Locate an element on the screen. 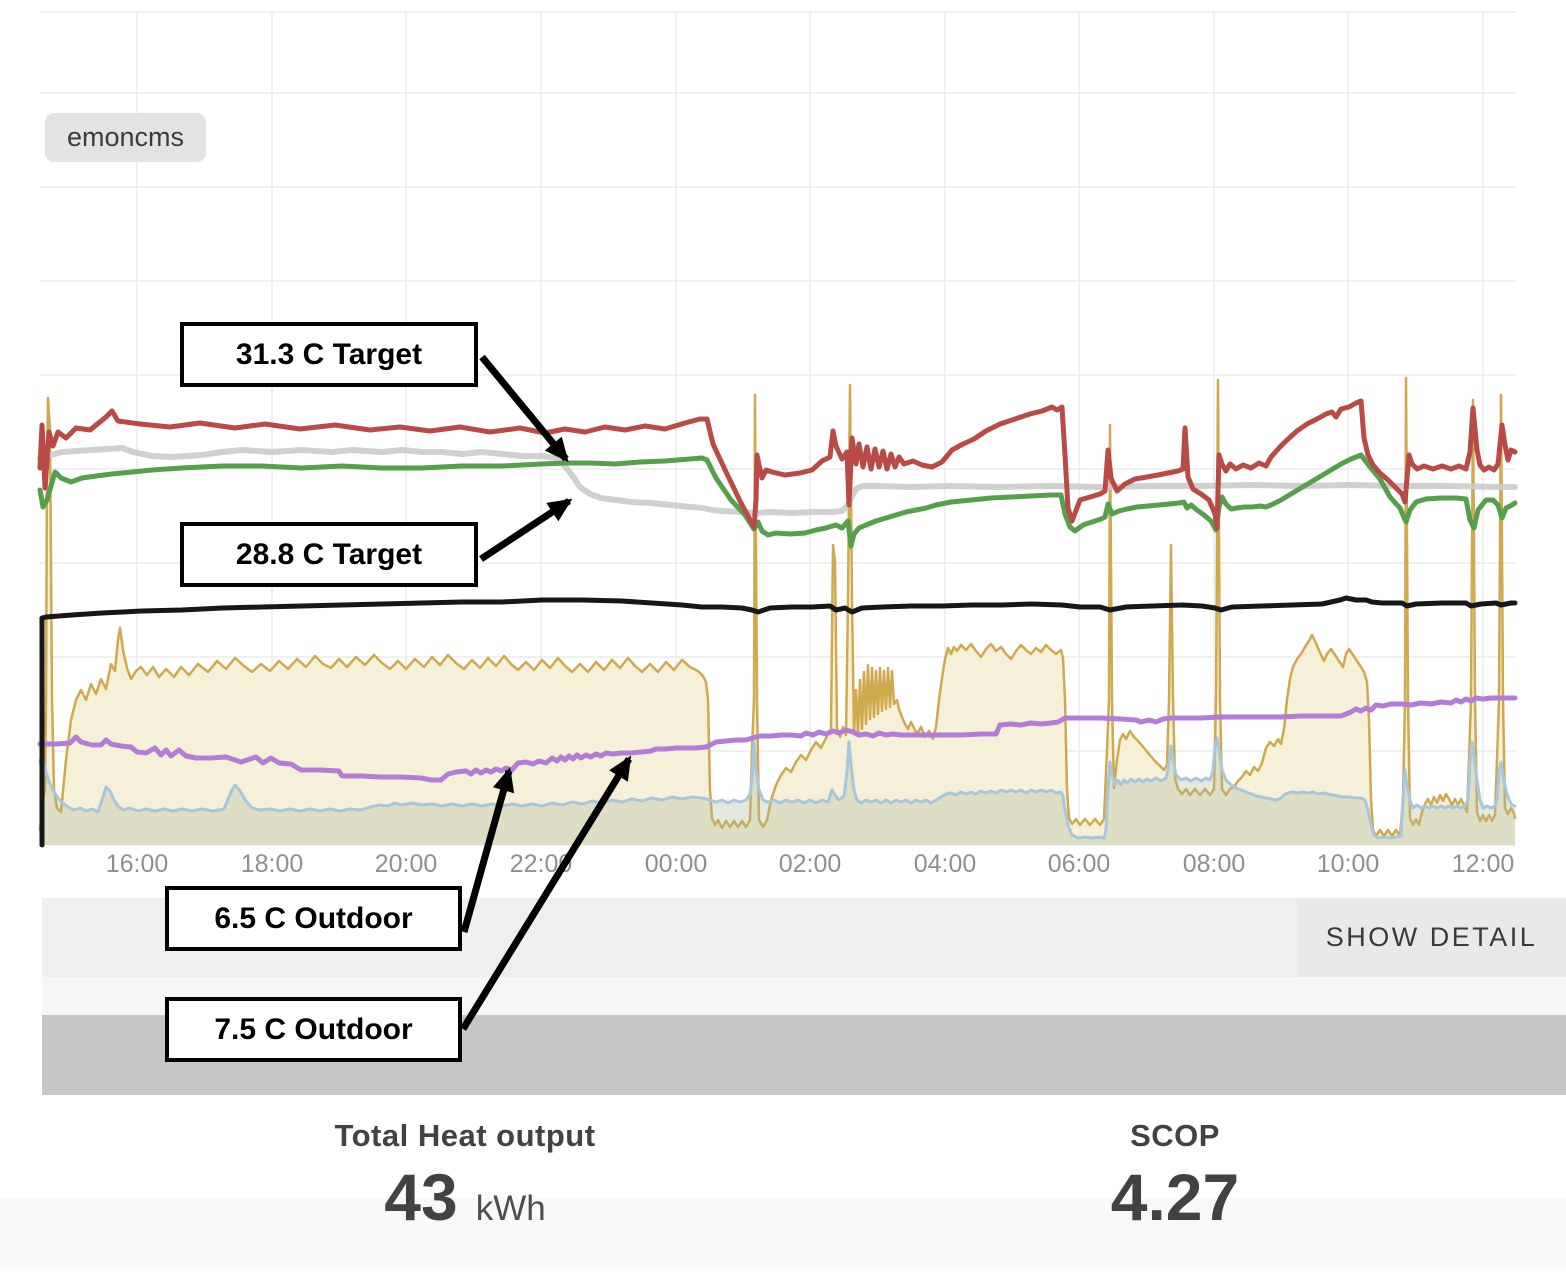 This screenshot has width=1566, height=1288. x-tick-label: 06:00 is located at coordinates (1079, 864).